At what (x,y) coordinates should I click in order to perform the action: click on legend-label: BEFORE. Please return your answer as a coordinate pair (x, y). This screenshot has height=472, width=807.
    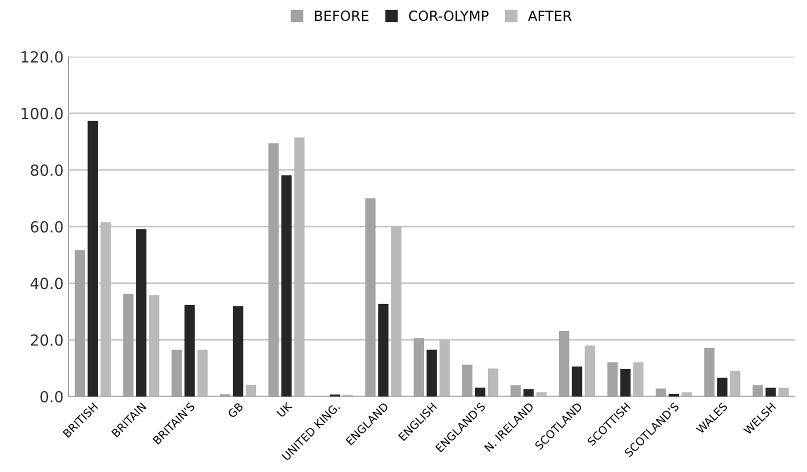
    Looking at the image, I should click on (341, 16).